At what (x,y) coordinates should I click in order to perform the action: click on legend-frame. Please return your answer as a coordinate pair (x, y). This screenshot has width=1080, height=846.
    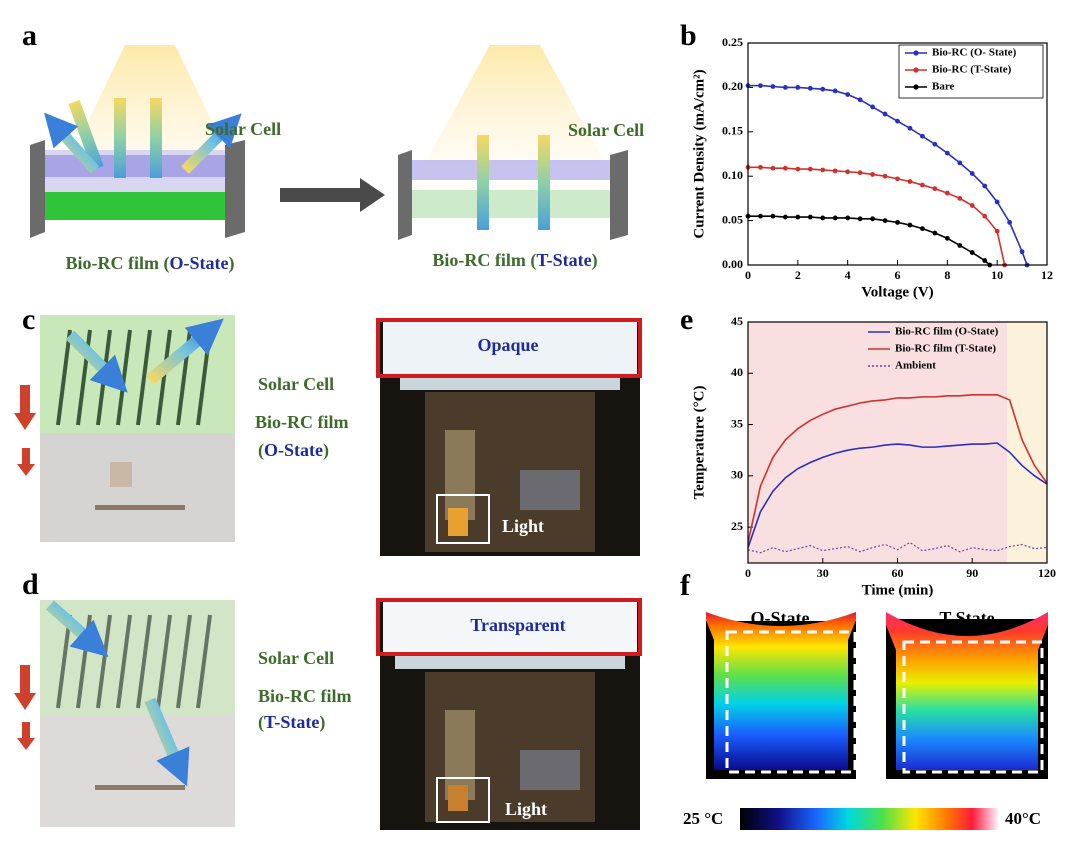
    Looking at the image, I should click on (971, 71).